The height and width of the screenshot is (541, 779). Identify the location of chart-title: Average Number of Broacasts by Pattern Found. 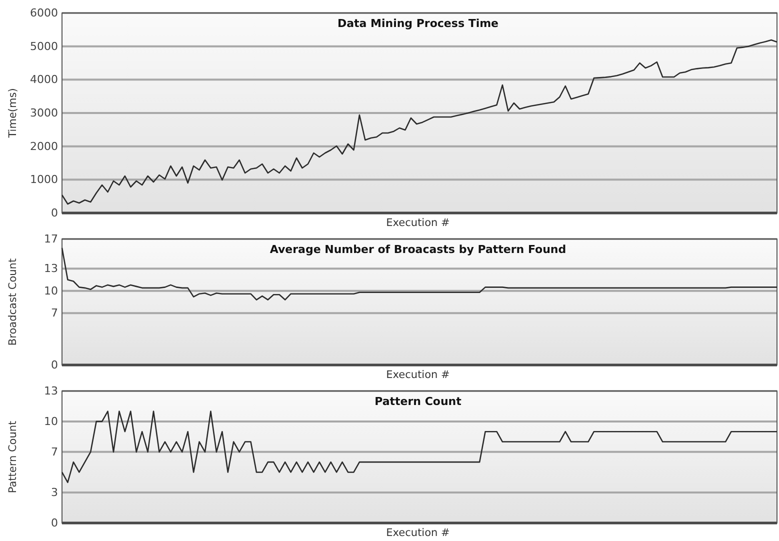
(418, 249).